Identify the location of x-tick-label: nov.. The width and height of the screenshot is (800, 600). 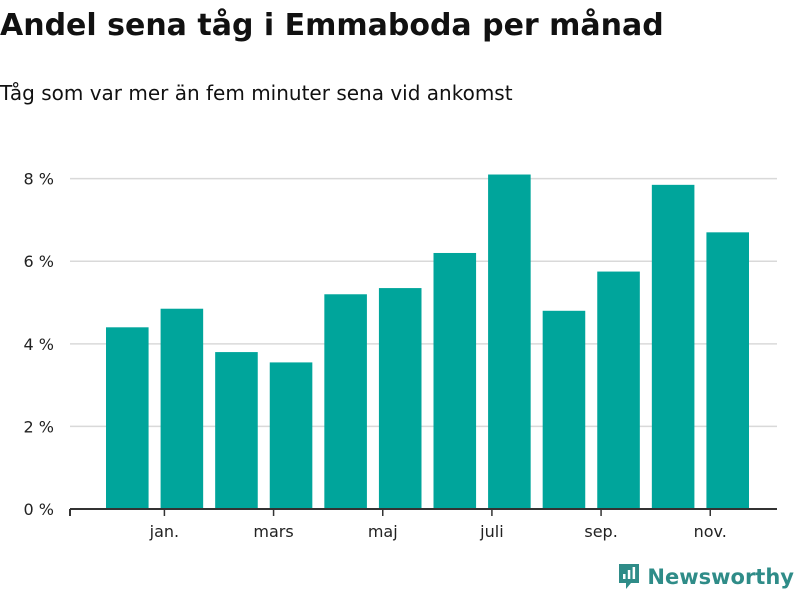
(710, 531).